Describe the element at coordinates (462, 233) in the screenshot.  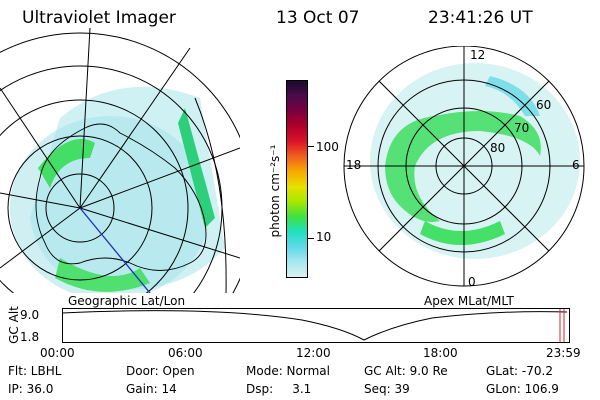
I see `auroral-oval-night` at that location.